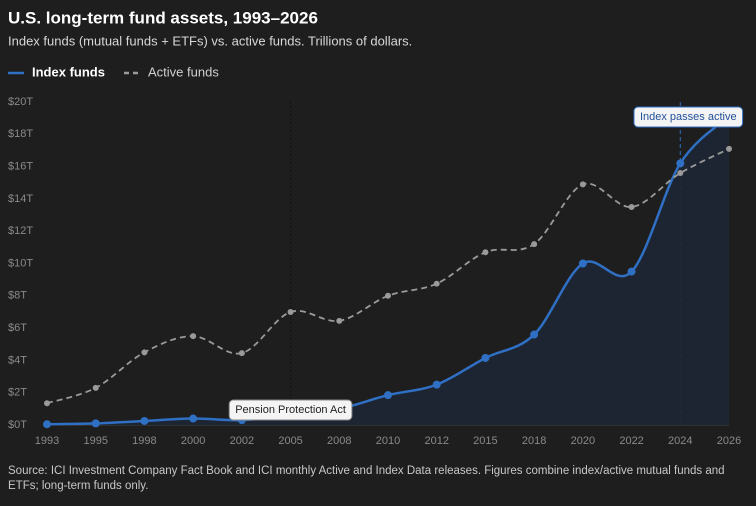 This screenshot has height=506, width=756. I want to click on y-tick-label: $0T, so click(17, 425).